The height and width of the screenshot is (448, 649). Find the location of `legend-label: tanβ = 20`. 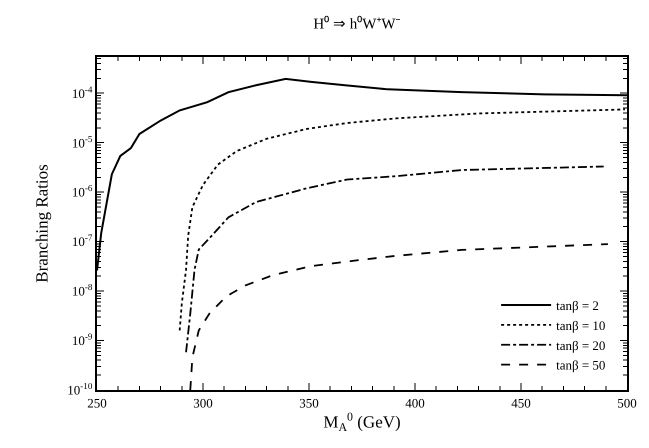

legend-label: tanβ = 20 is located at coordinates (581, 345).